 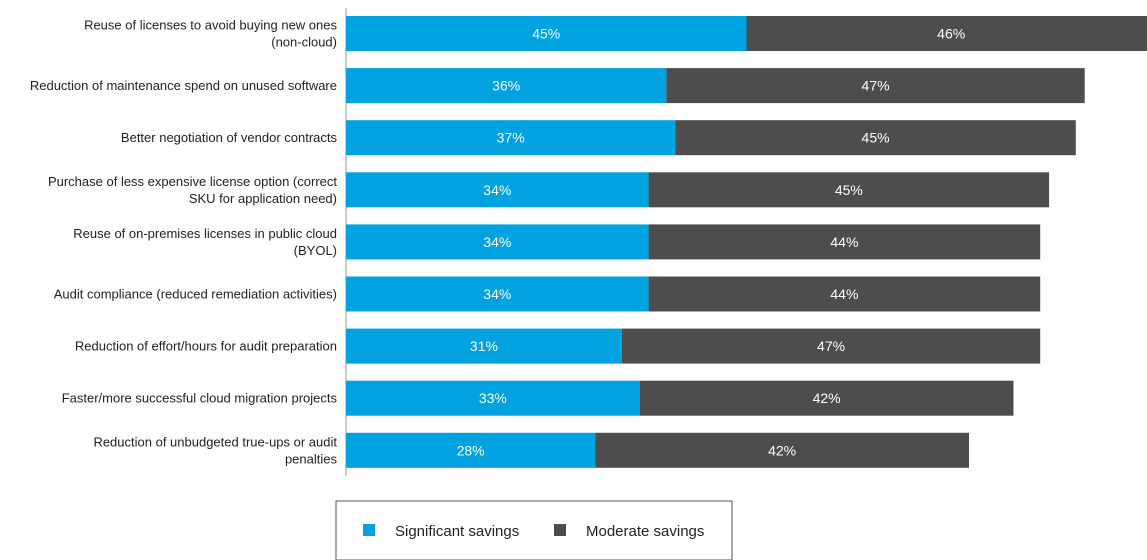 What do you see at coordinates (645, 531) in the screenshot?
I see `legend-label-moderate: Moderate savings` at bounding box center [645, 531].